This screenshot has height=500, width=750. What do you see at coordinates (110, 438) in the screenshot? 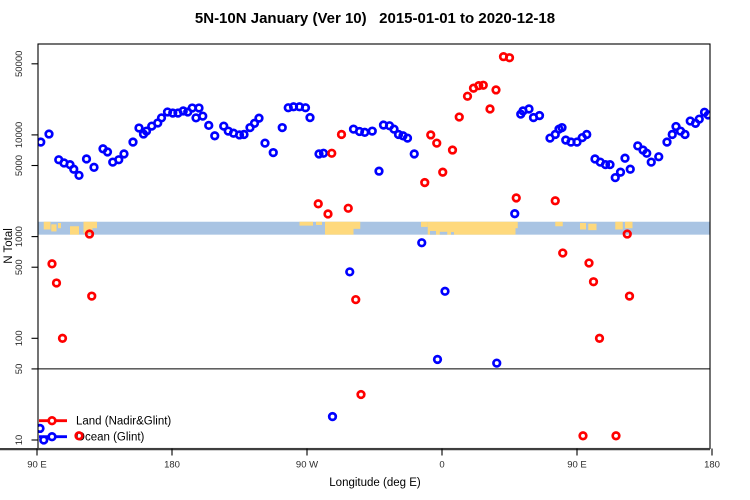
I see `legend-label: Ocean (Glint)` at bounding box center [110, 438].